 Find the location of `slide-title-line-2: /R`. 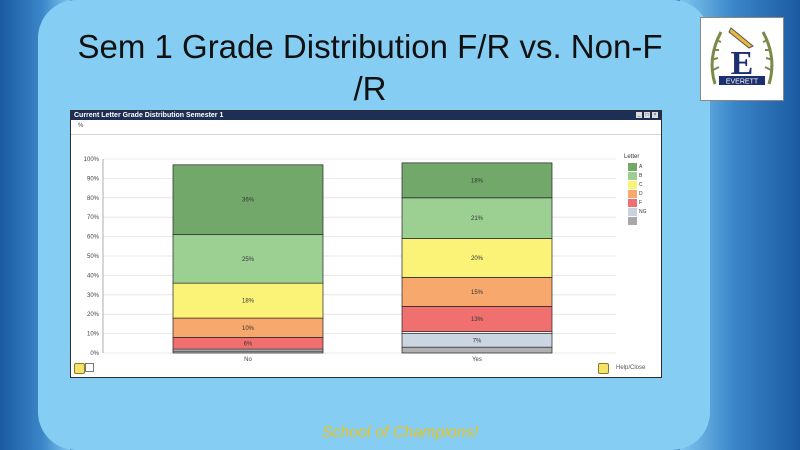

slide-title-line-2: /R is located at coordinates (370, 88).